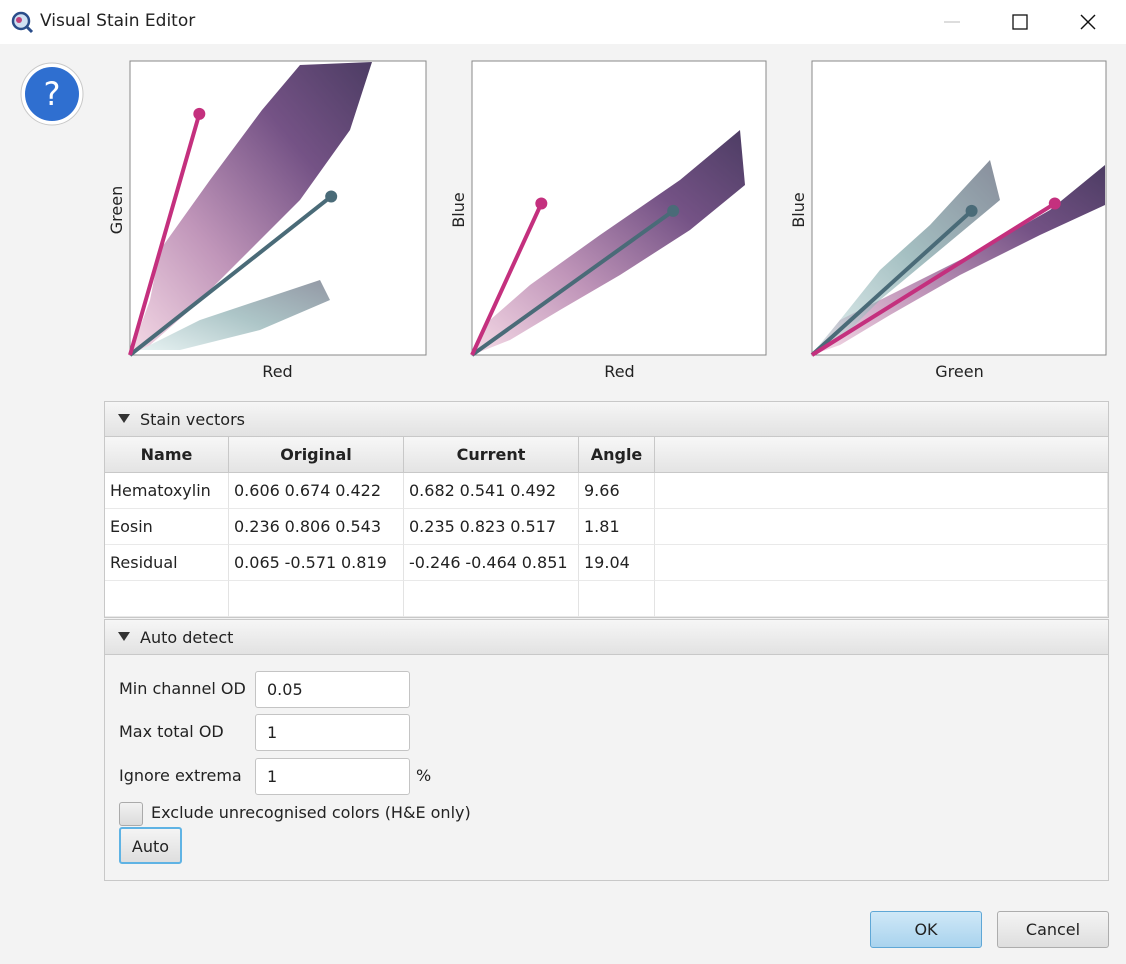  Describe the element at coordinates (435, 562) in the screenshot. I see `vector-component: -0.246` at that location.